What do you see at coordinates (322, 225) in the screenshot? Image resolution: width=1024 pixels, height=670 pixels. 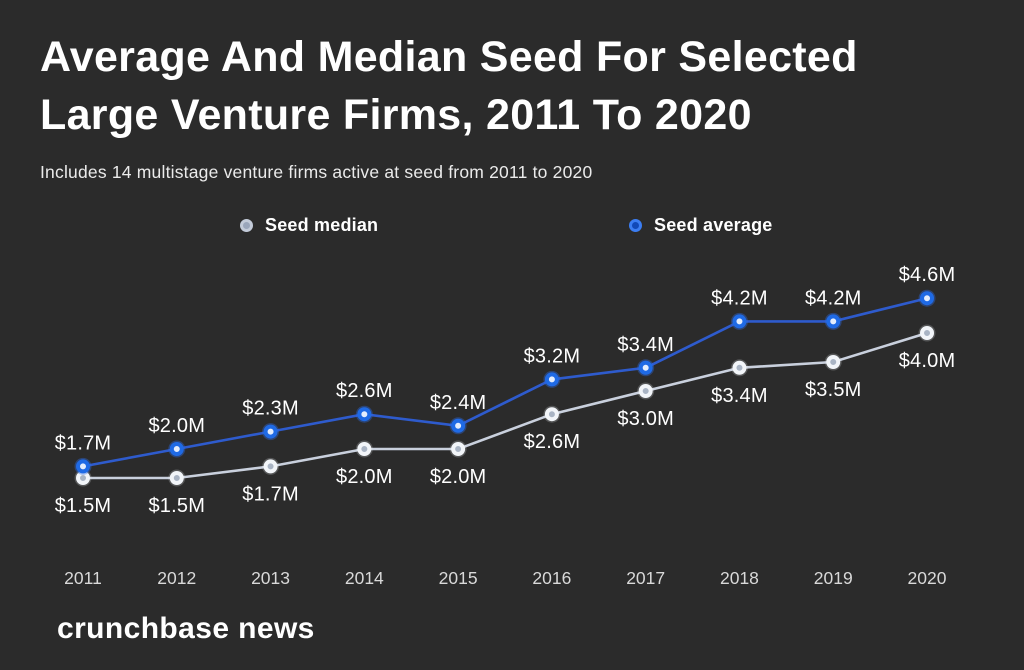 I see `legend-label-seed-median: Seed median` at bounding box center [322, 225].